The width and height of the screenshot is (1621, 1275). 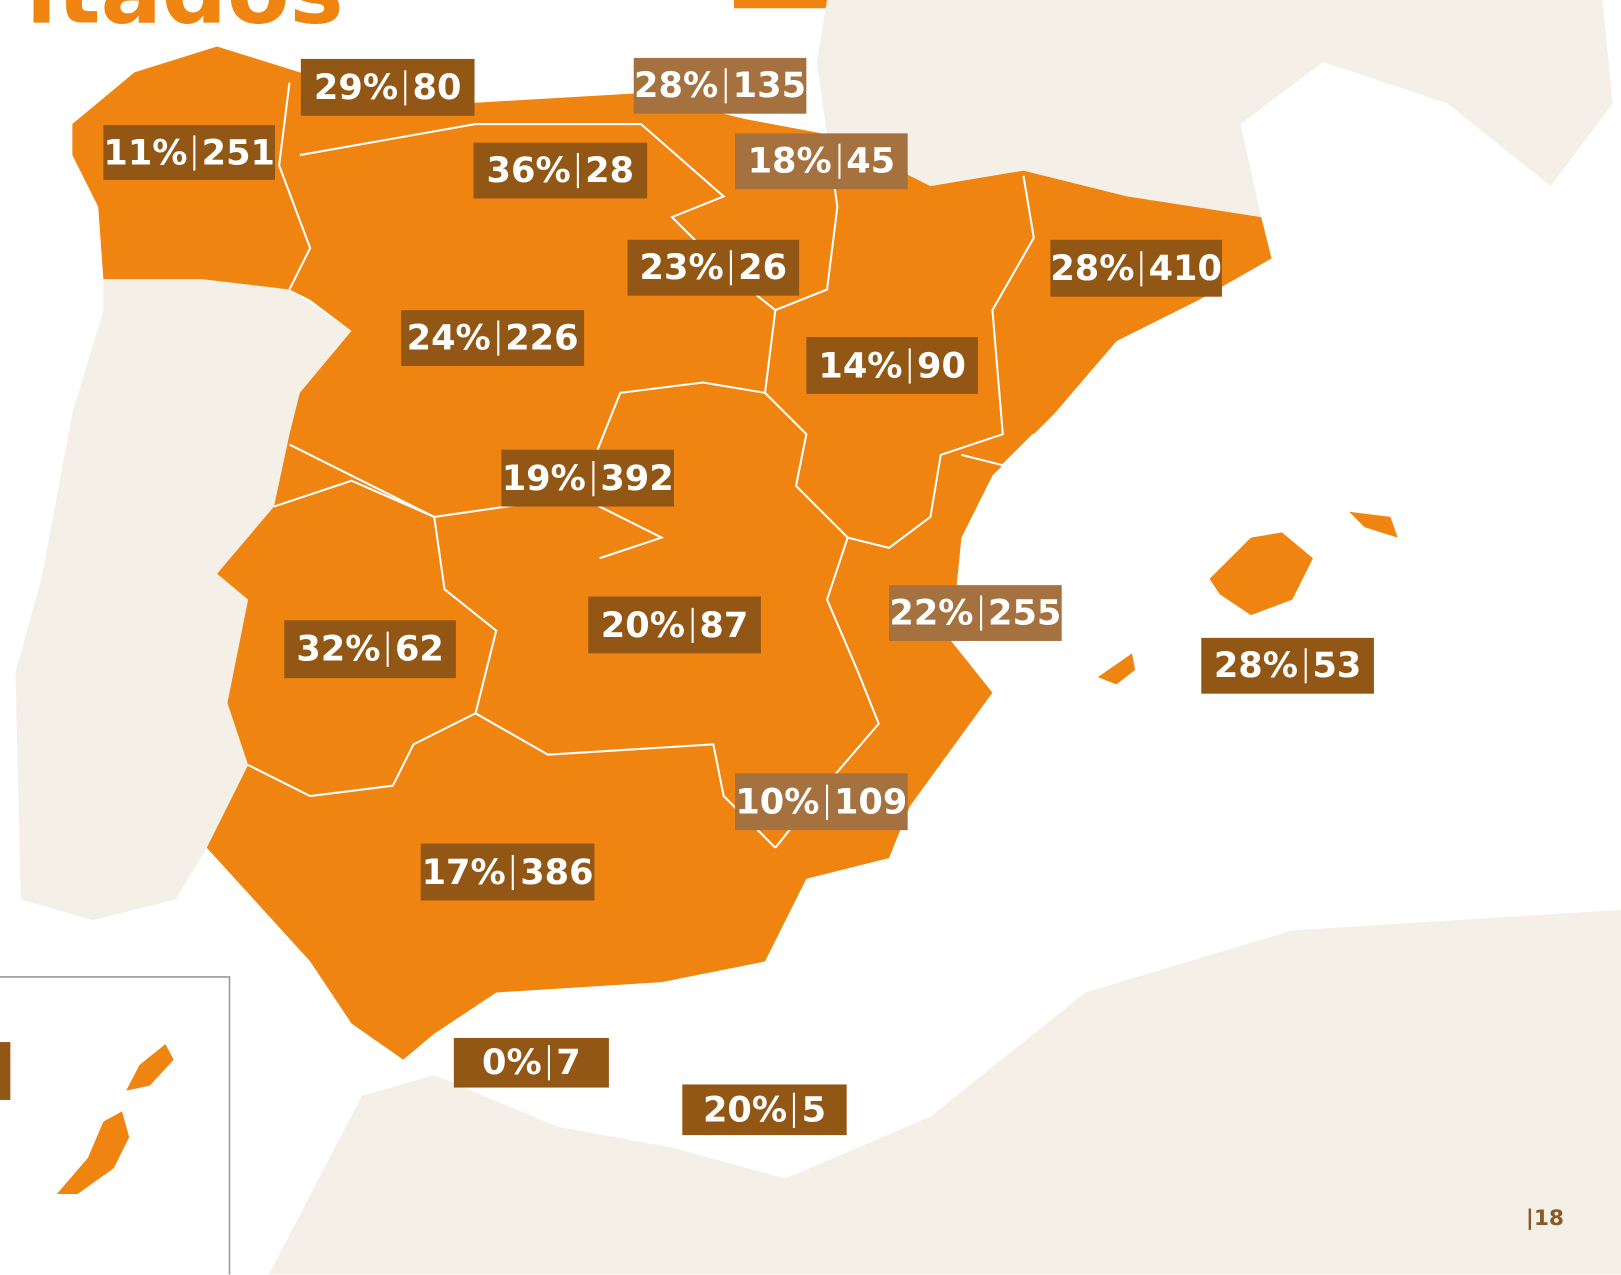 What do you see at coordinates (183, 600) in the screenshot?
I see `portugal` at bounding box center [183, 600].